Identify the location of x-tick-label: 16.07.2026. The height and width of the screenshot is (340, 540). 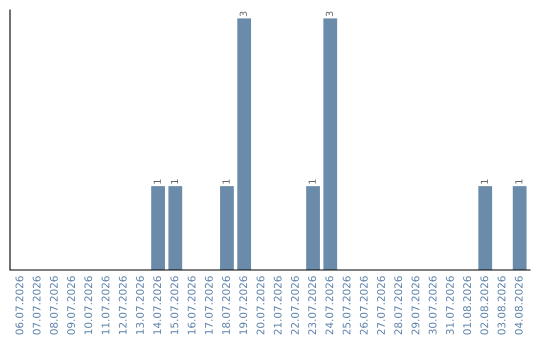
(192, 305).